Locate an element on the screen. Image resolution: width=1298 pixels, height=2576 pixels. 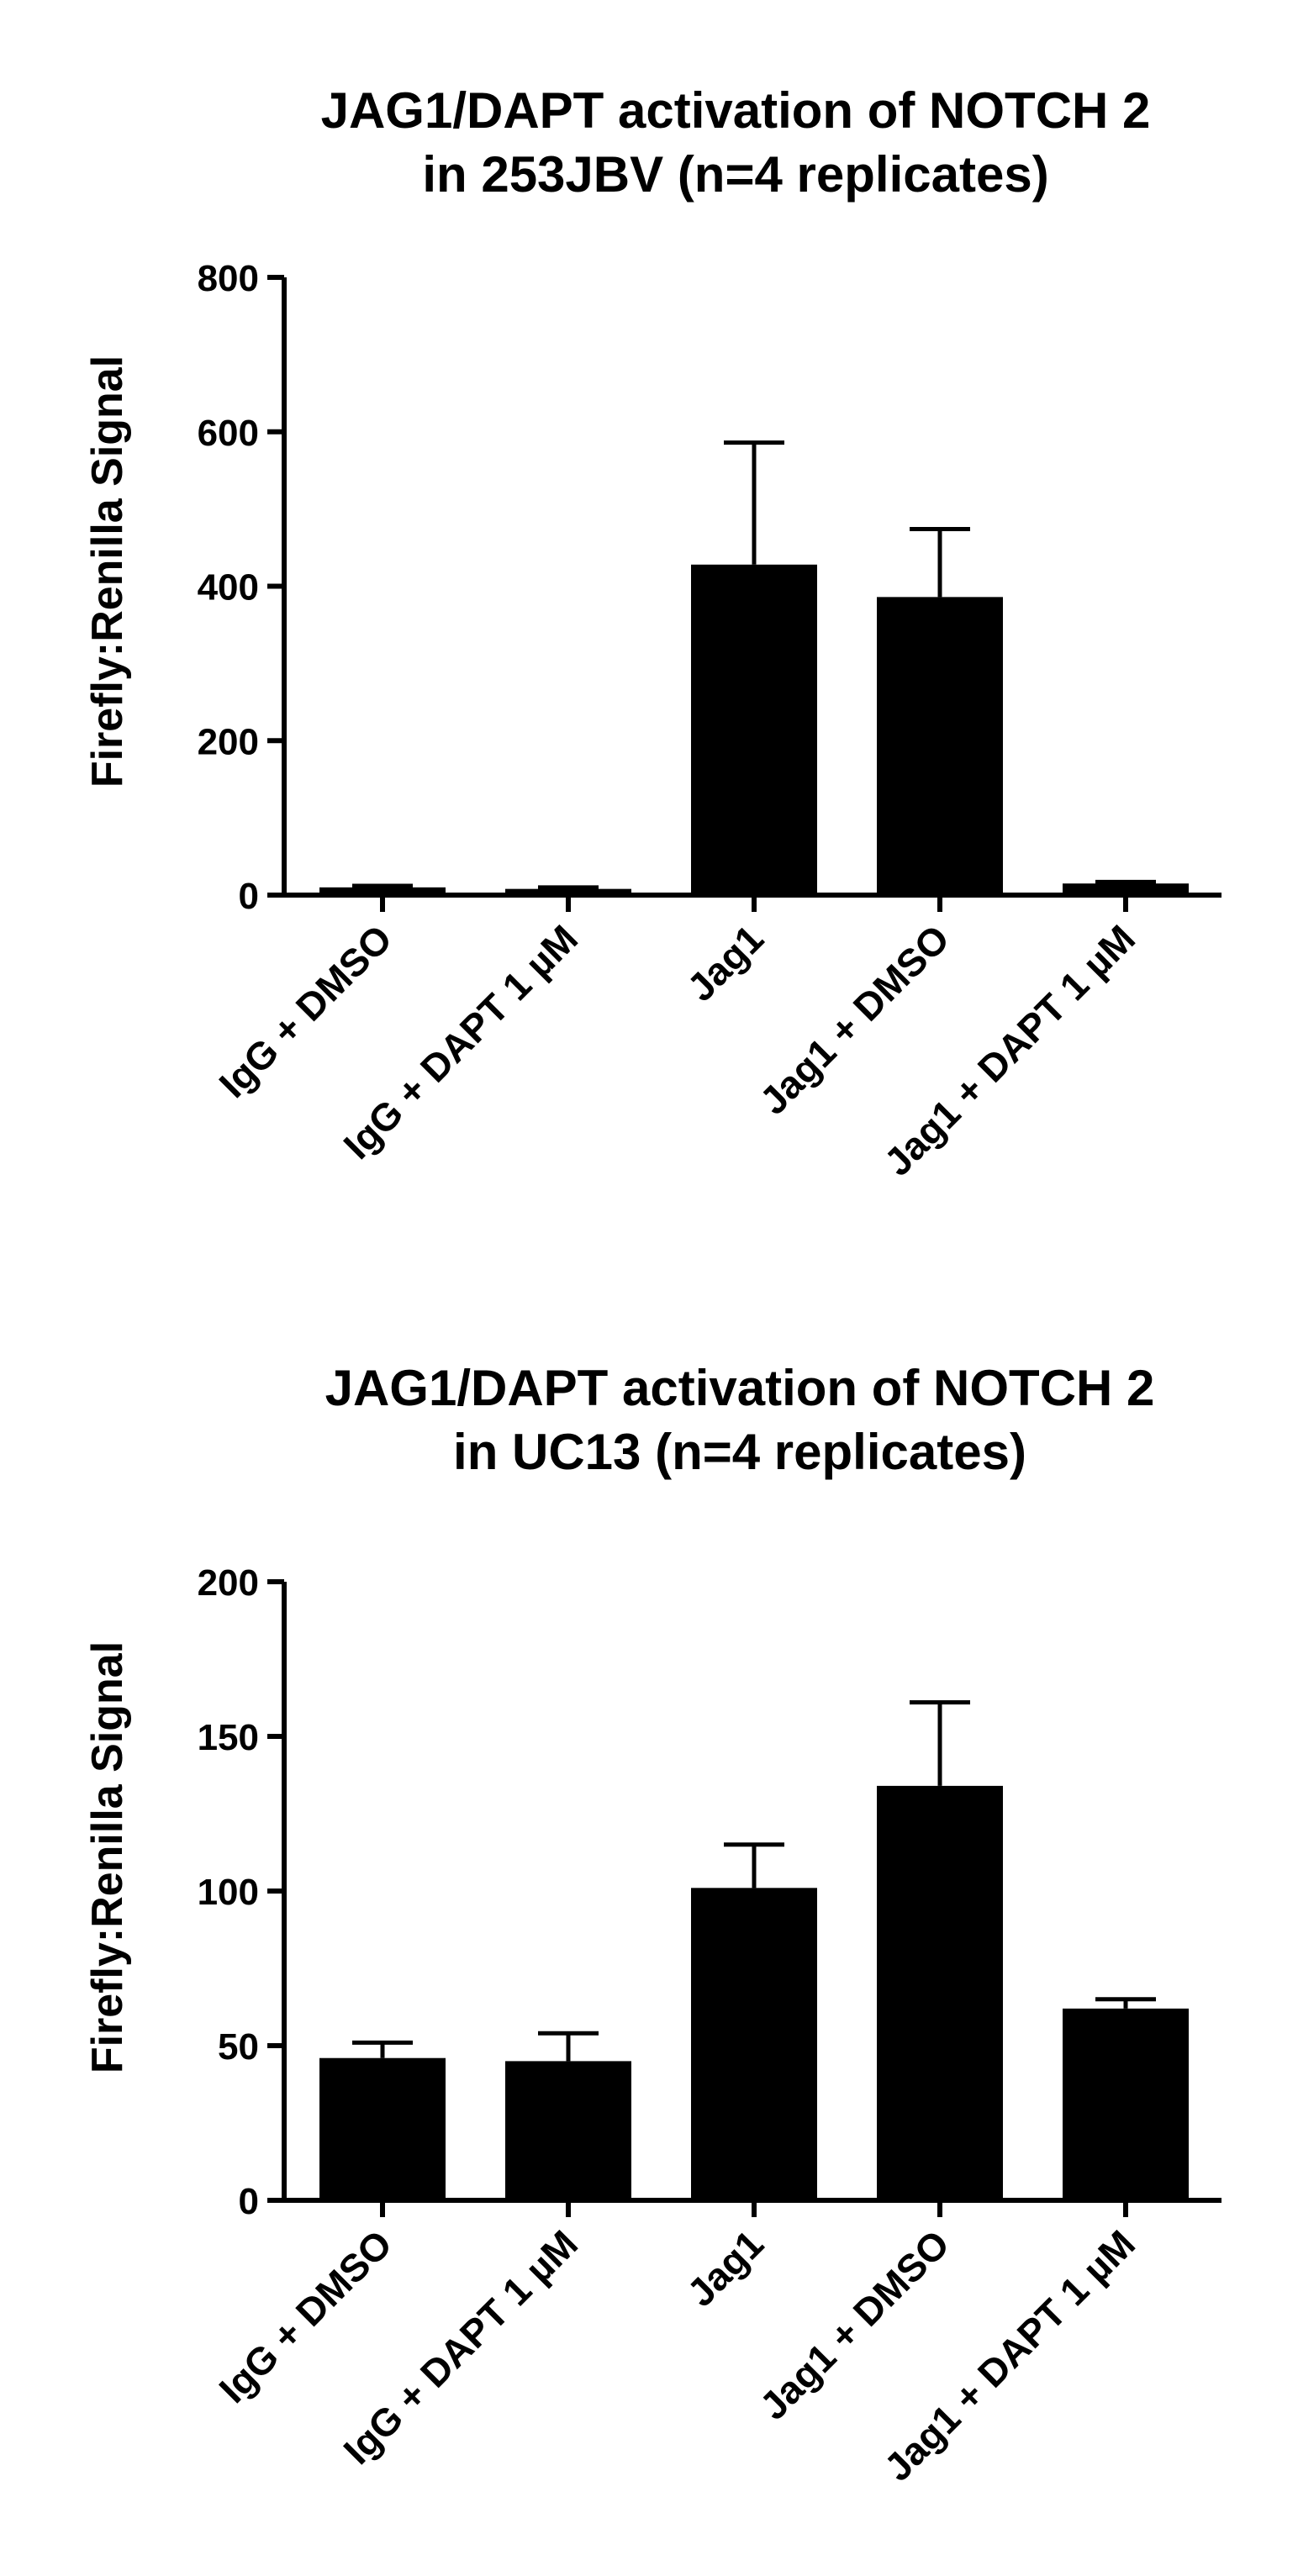
y-tick-label: 800 is located at coordinates (228, 278).